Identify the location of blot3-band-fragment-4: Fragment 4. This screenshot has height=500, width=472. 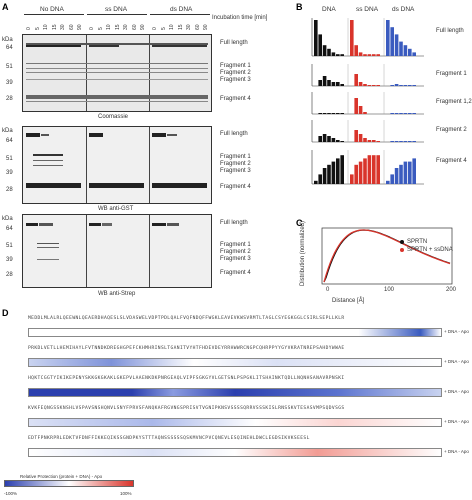
(235, 273).